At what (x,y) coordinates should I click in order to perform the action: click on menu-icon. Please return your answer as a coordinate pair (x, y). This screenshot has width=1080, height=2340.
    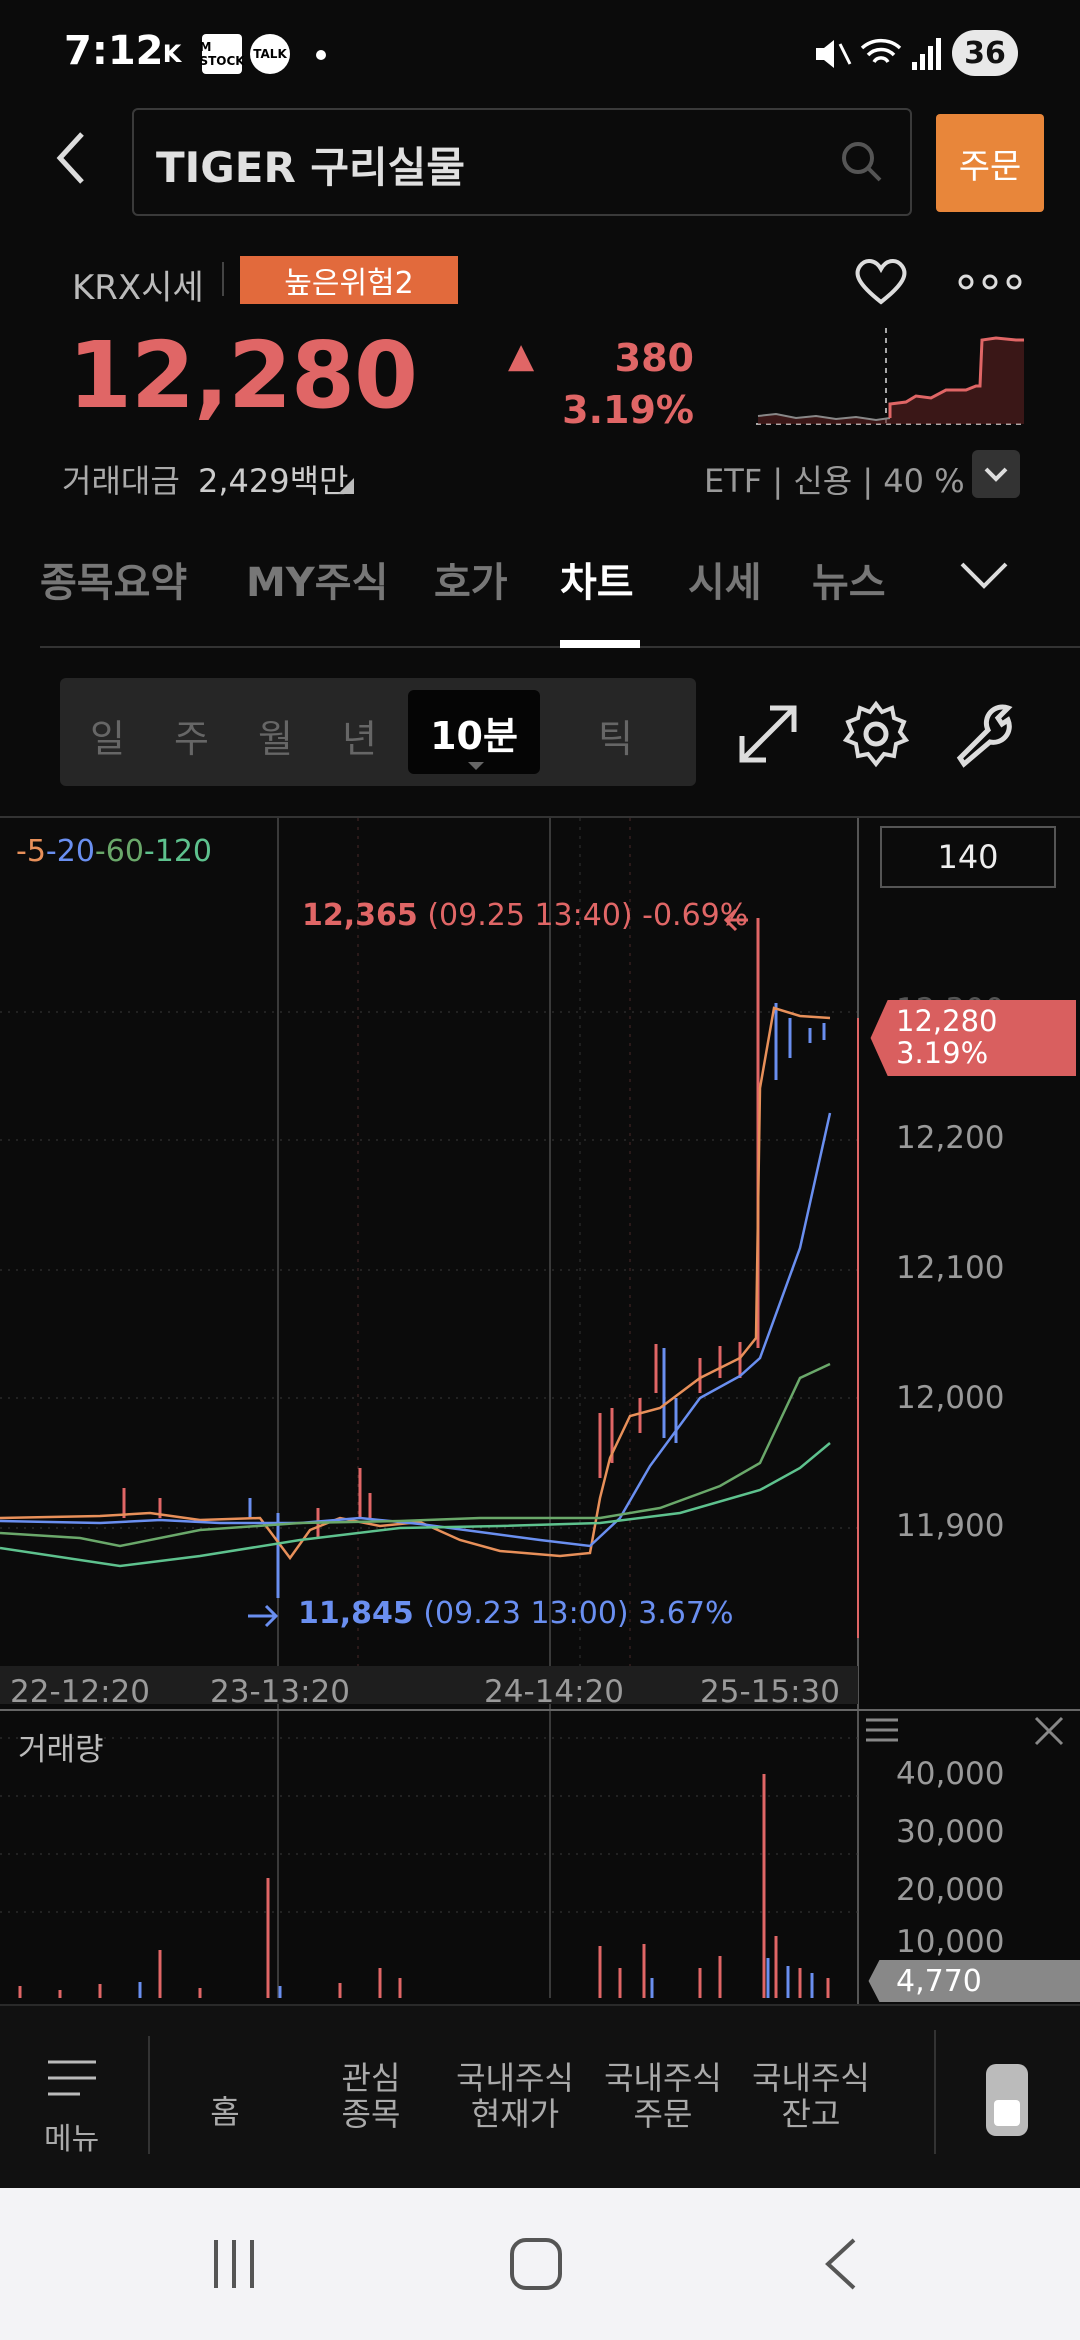
    Looking at the image, I should click on (72, 2080).